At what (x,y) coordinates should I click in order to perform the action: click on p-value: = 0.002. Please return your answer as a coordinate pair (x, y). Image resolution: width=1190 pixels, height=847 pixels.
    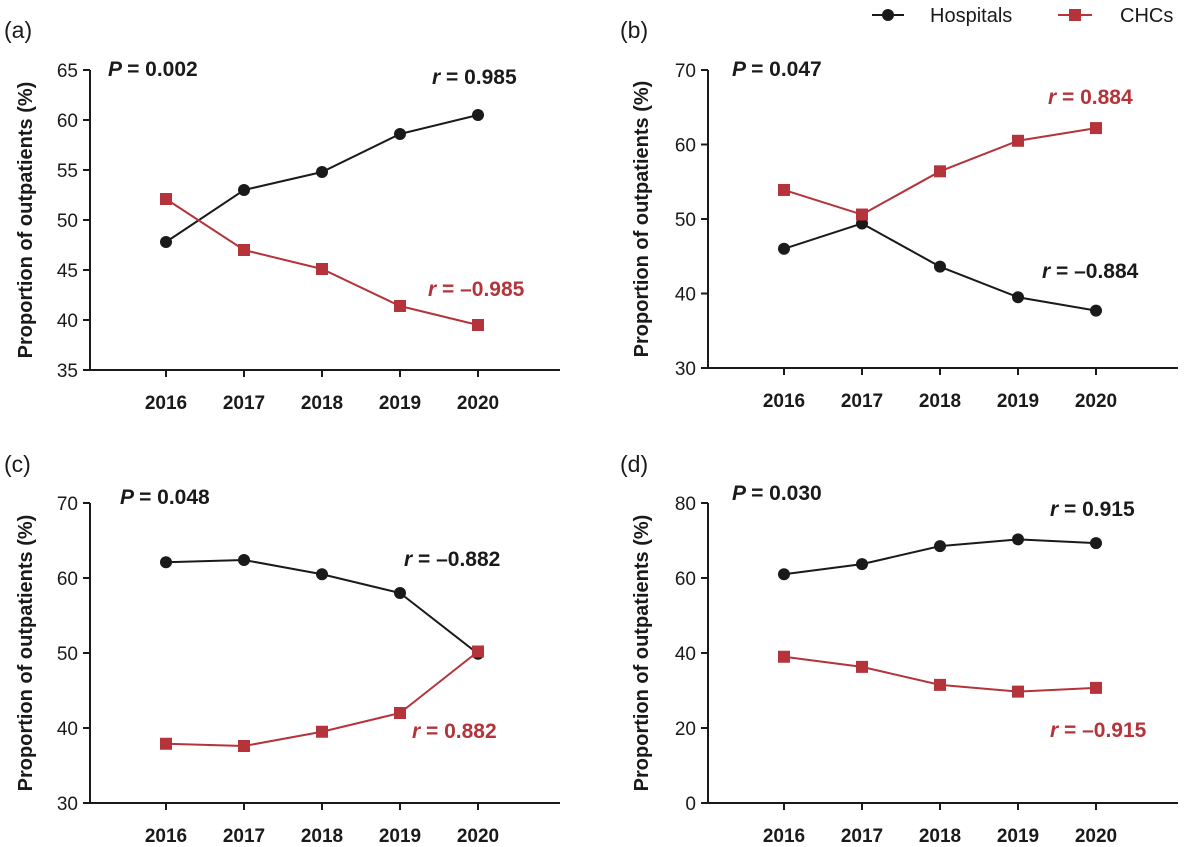
    Looking at the image, I should click on (162, 69).